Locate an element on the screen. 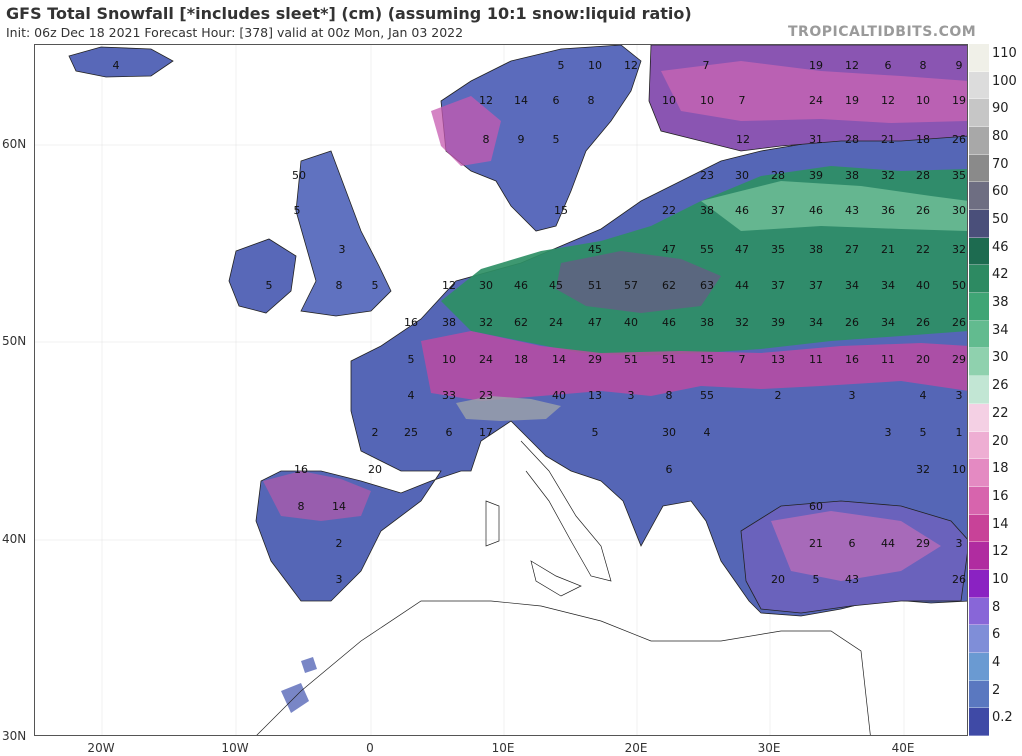 The image size is (1022, 756). snowfall-value: 21 is located at coordinates (816, 543).